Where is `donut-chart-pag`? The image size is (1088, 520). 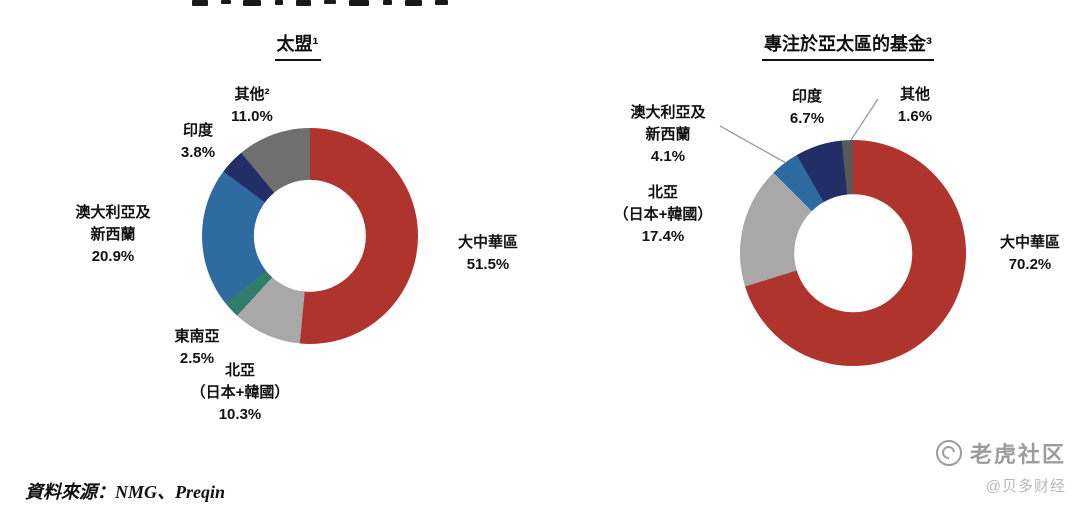 donut-chart-pag is located at coordinates (310, 236).